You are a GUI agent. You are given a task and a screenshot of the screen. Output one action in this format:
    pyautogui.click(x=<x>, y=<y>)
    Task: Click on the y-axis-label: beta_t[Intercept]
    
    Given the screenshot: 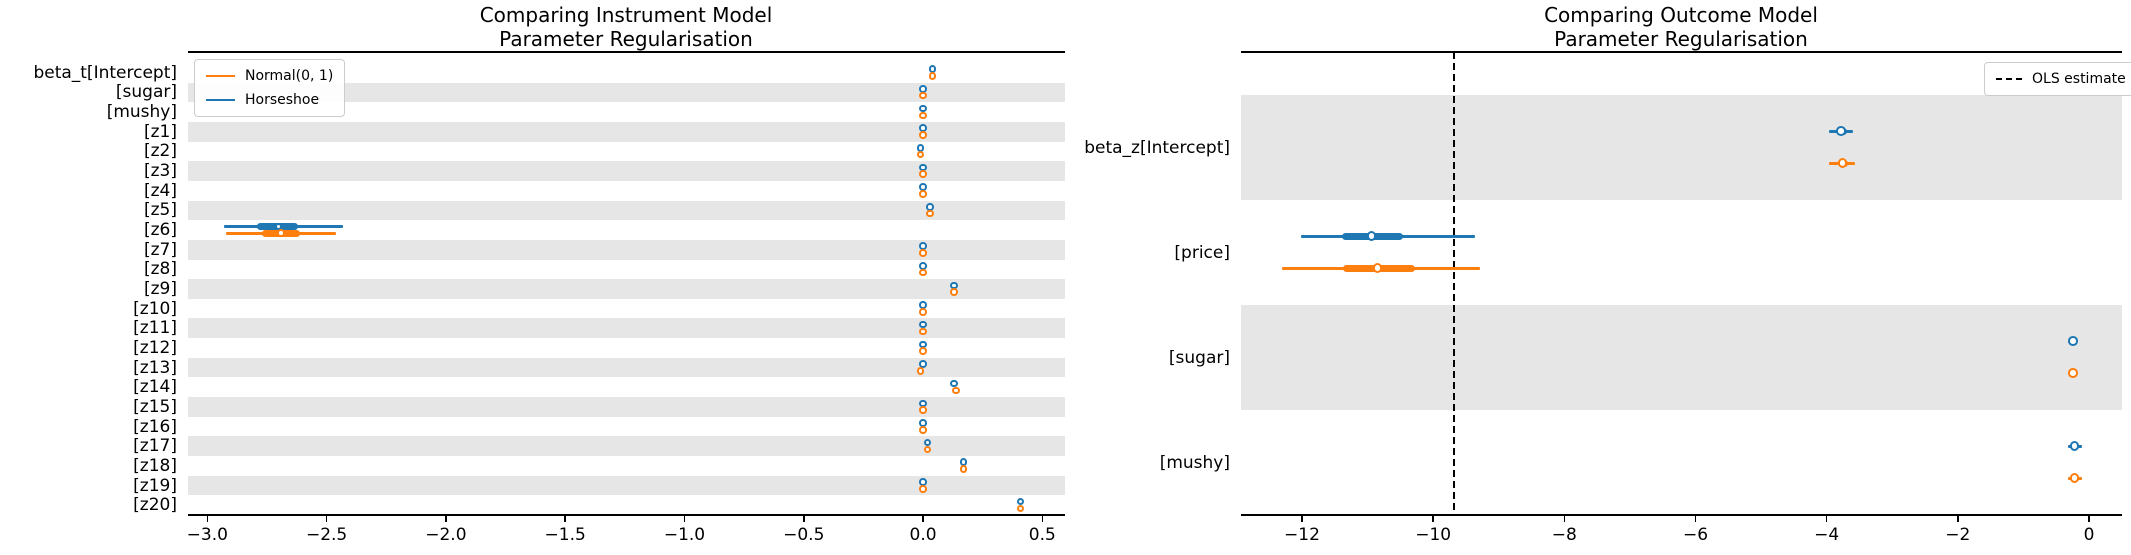 What is the action you would take?
    pyautogui.click(x=105, y=72)
    